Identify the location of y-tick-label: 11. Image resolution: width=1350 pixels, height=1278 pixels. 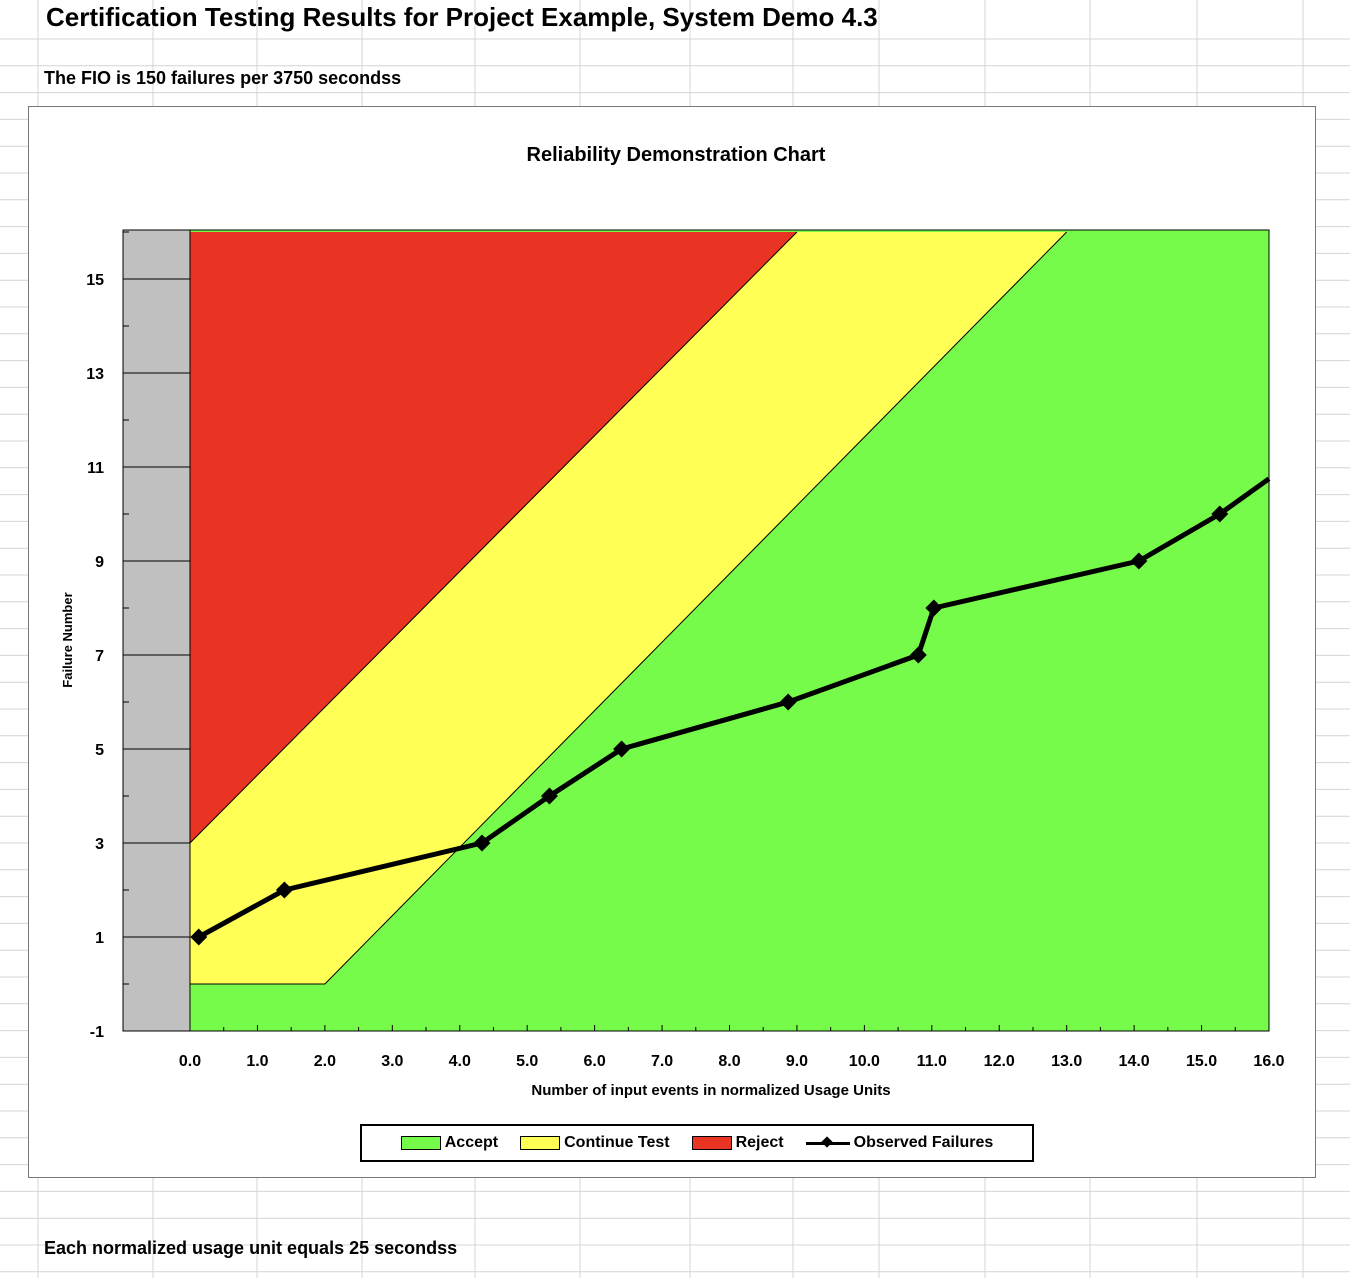
(95, 468).